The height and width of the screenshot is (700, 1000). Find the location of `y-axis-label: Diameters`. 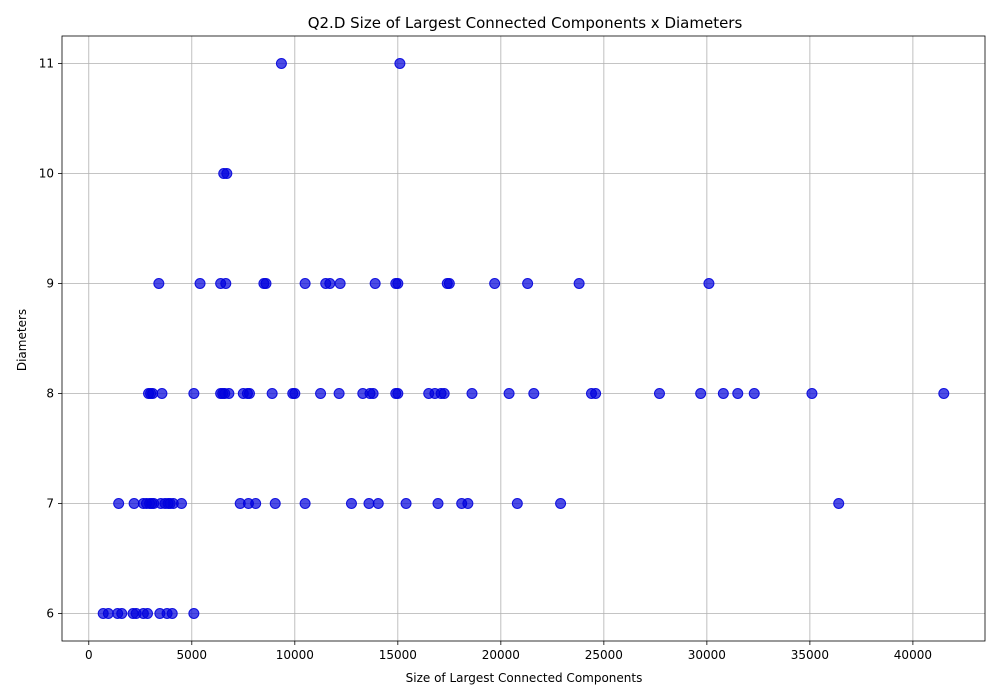

y-axis-label: Diameters is located at coordinates (22, 340).